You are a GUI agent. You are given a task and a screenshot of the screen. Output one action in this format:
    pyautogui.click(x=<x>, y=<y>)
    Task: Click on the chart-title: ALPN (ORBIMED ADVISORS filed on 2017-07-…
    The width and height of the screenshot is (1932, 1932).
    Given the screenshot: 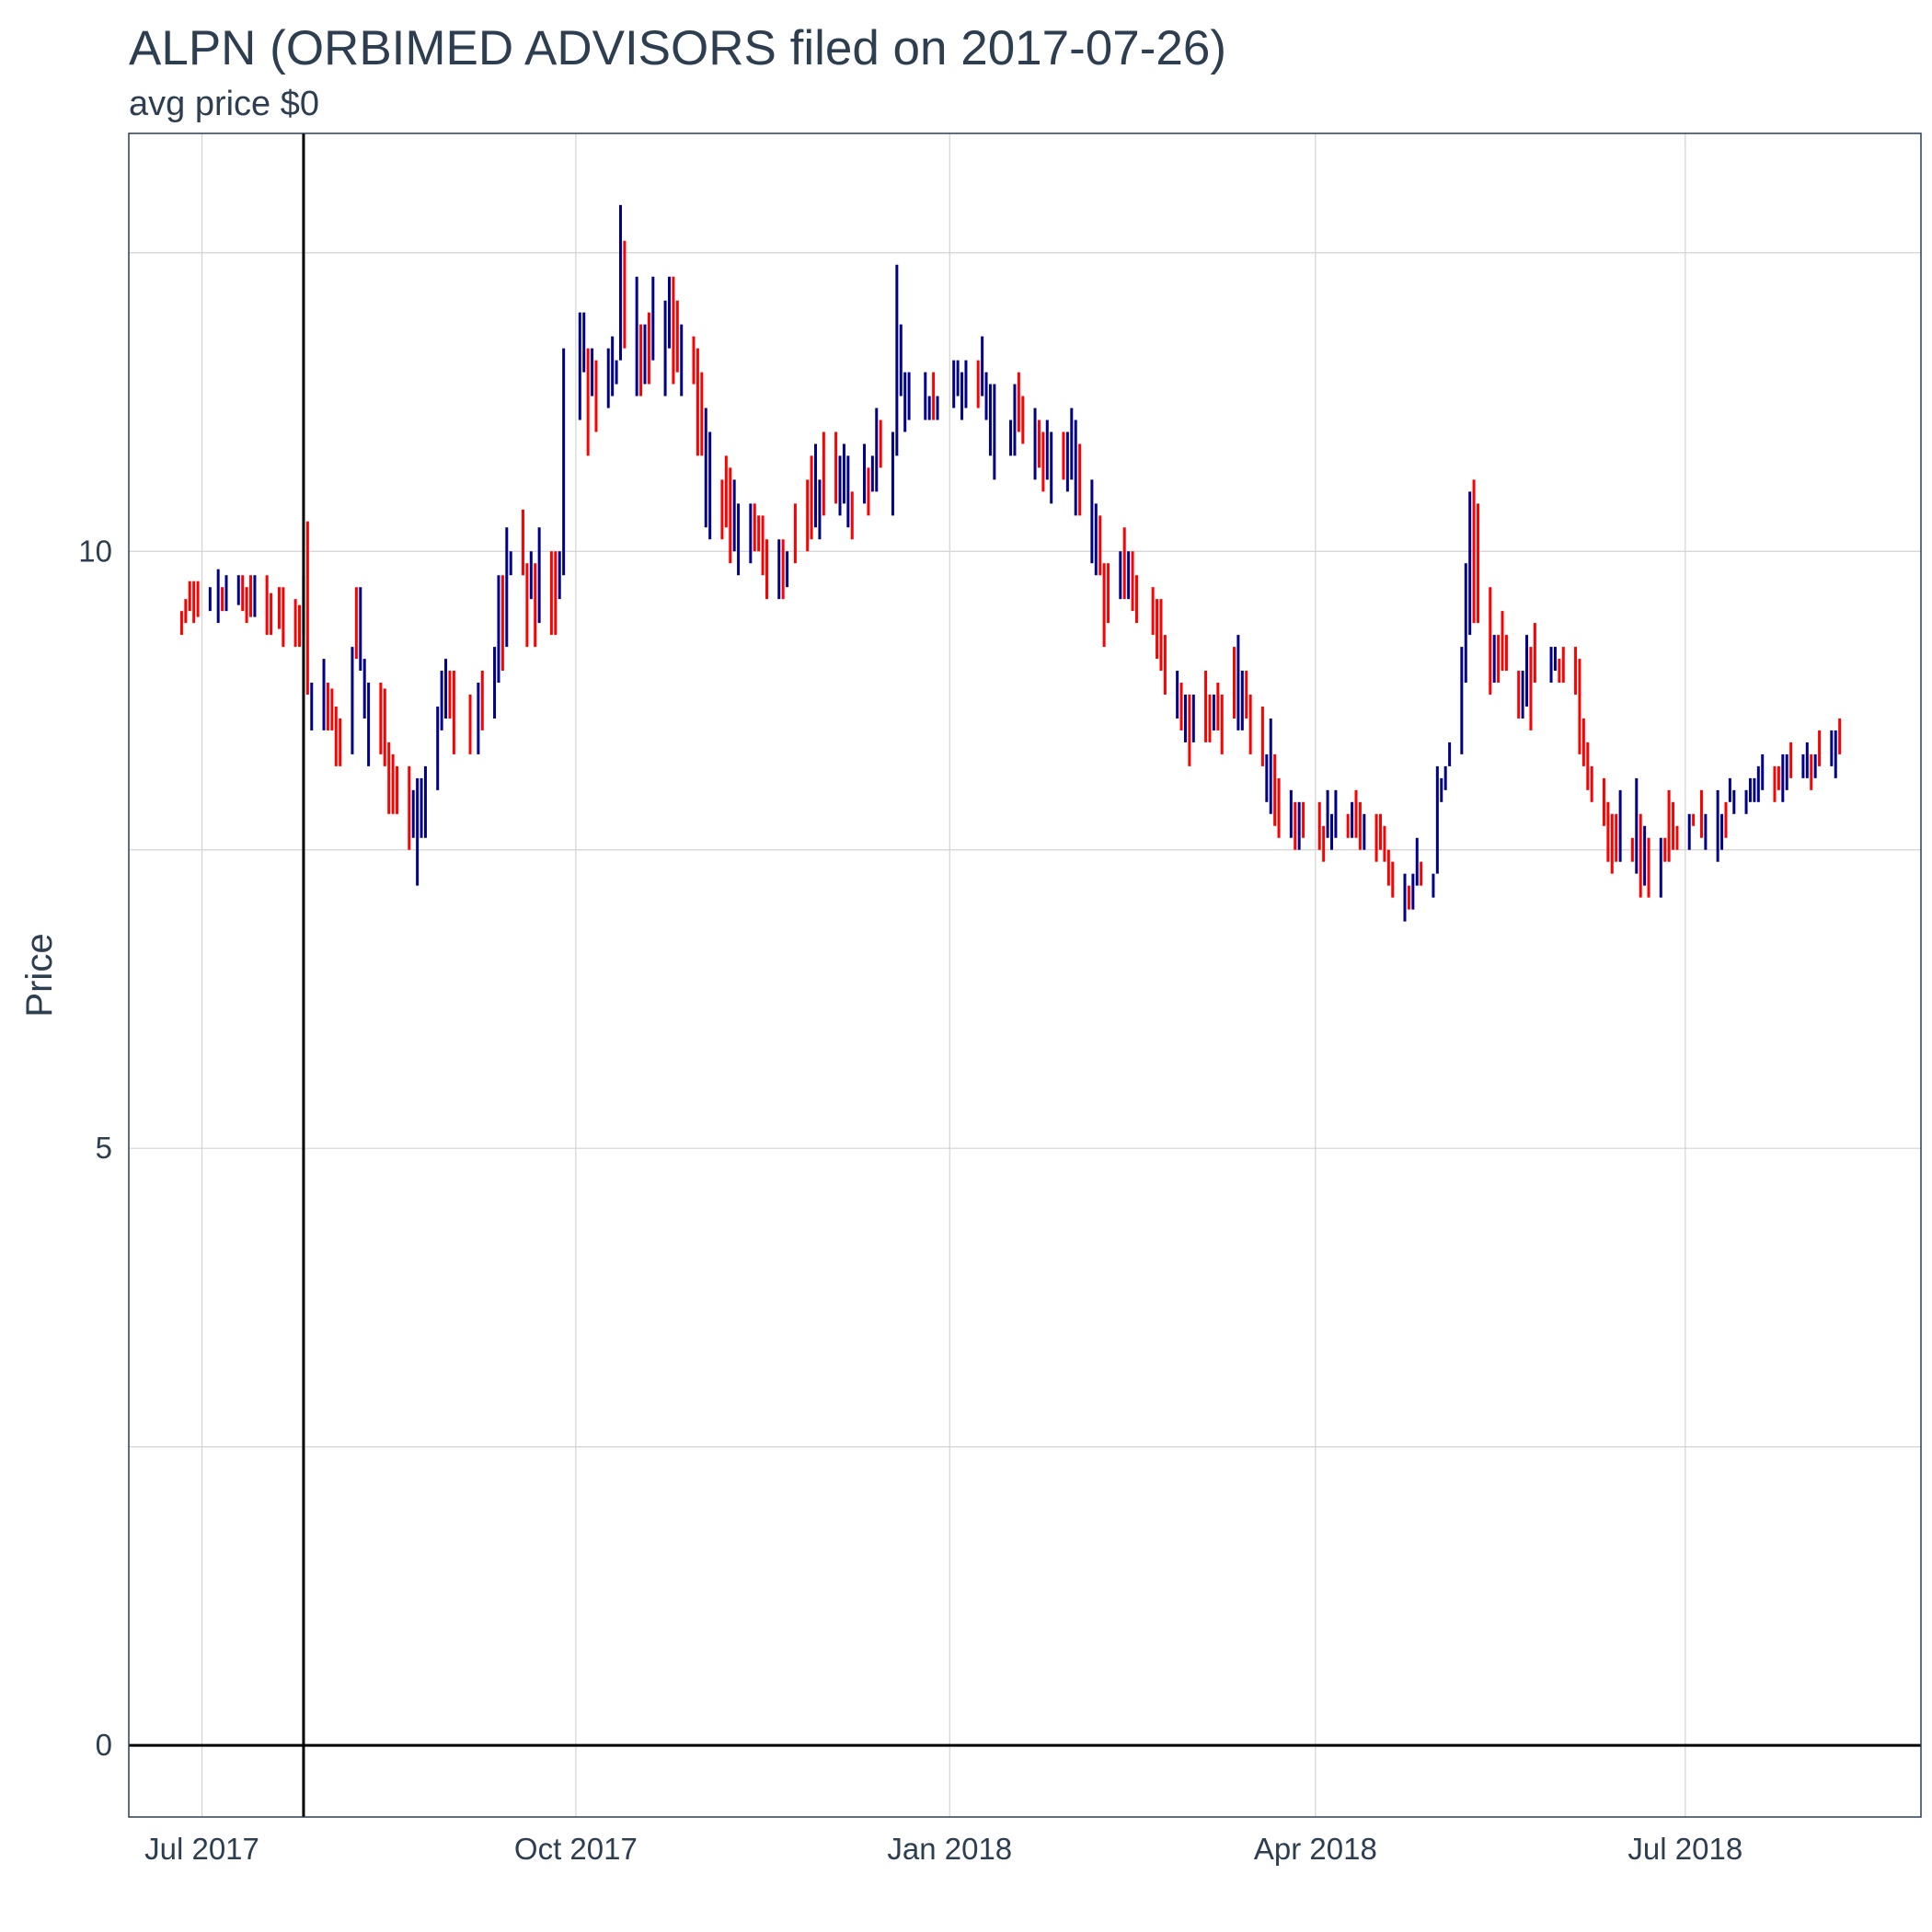 What is the action you would take?
    pyautogui.click(x=677, y=48)
    